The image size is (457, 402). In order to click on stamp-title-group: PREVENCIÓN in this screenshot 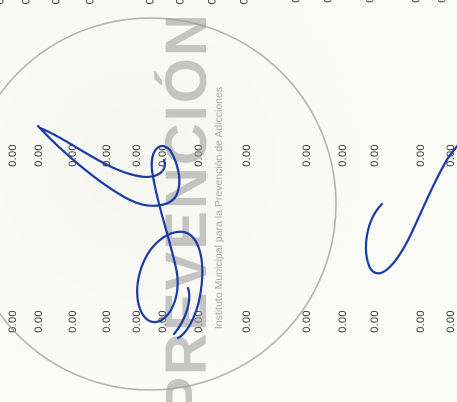, I will do `click(186, 207)`.